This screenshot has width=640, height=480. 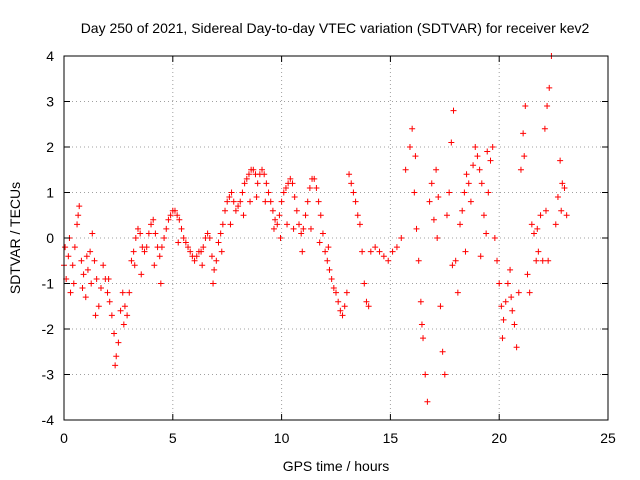 What do you see at coordinates (50, 56) in the screenshot?
I see `y-tick-label: 4` at bounding box center [50, 56].